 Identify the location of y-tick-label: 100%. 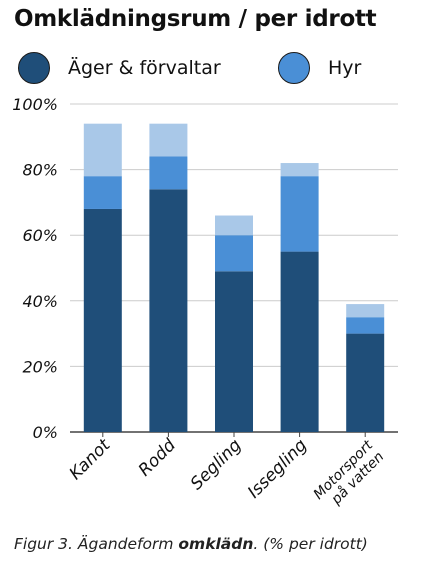
(35, 104).